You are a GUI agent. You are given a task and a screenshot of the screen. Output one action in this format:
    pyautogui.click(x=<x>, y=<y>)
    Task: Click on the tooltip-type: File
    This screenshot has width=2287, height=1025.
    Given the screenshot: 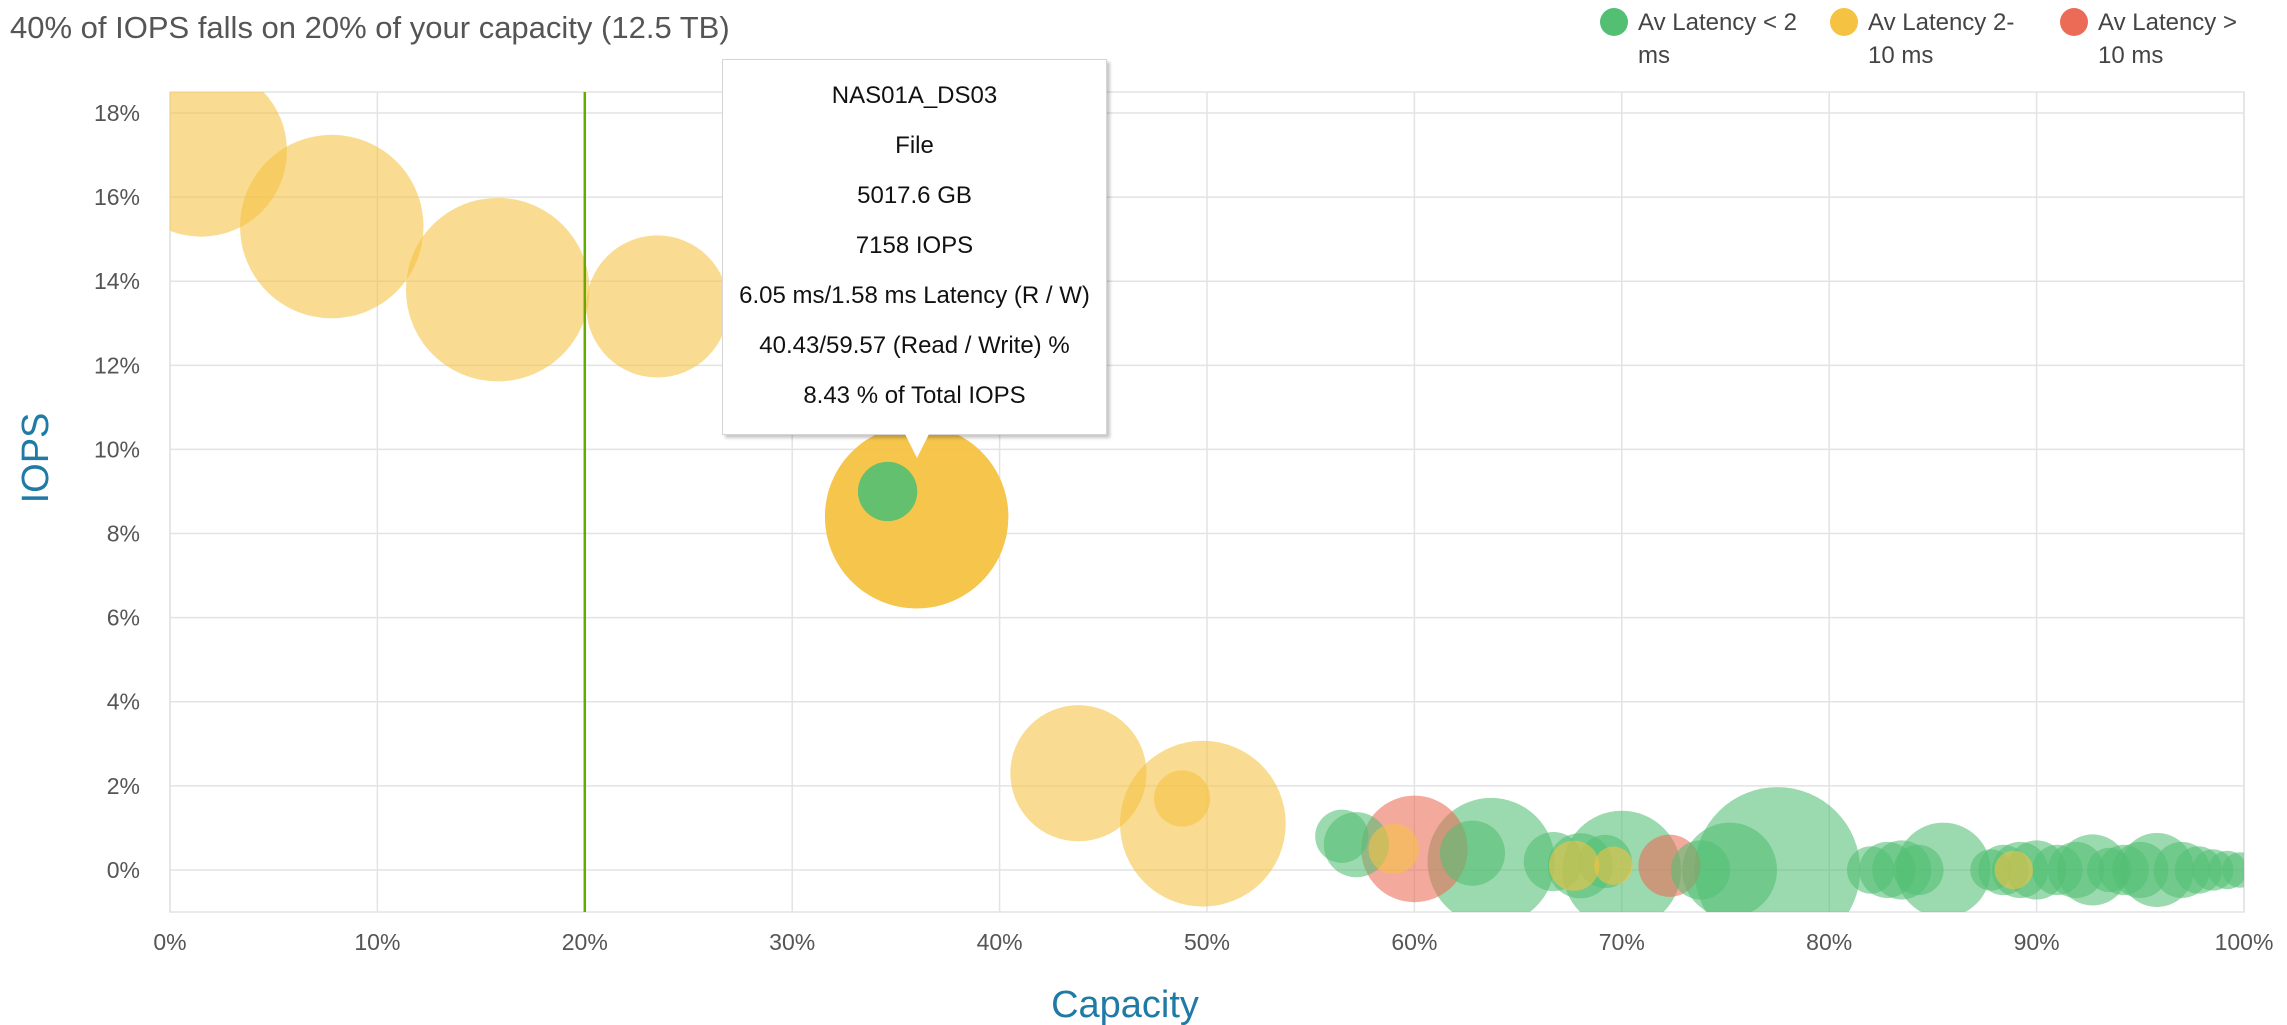 What is the action you would take?
    pyautogui.click(x=914, y=145)
    